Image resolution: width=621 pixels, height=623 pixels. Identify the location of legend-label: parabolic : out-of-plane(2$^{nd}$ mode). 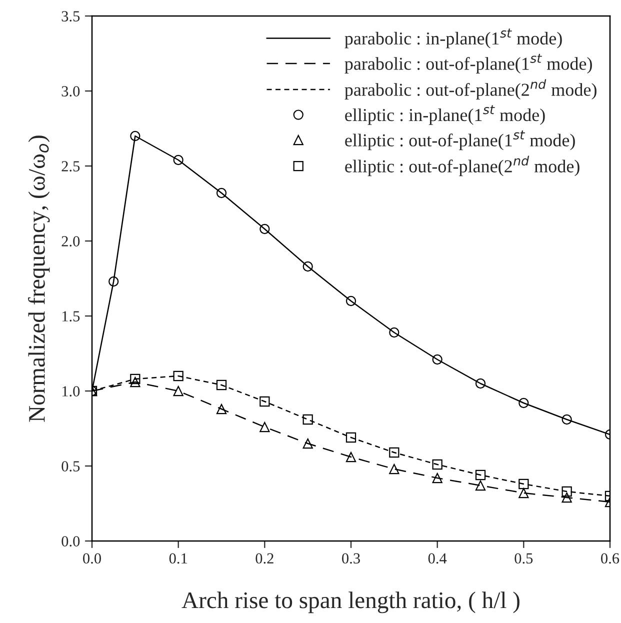
(470, 89).